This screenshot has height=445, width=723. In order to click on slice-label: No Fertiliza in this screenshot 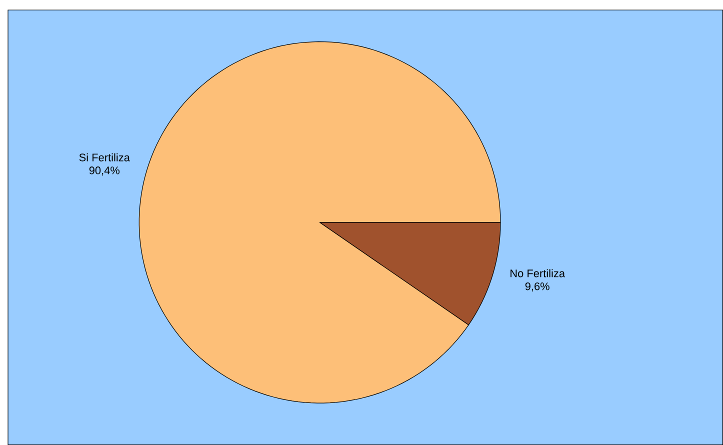, I will do `click(538, 273)`.